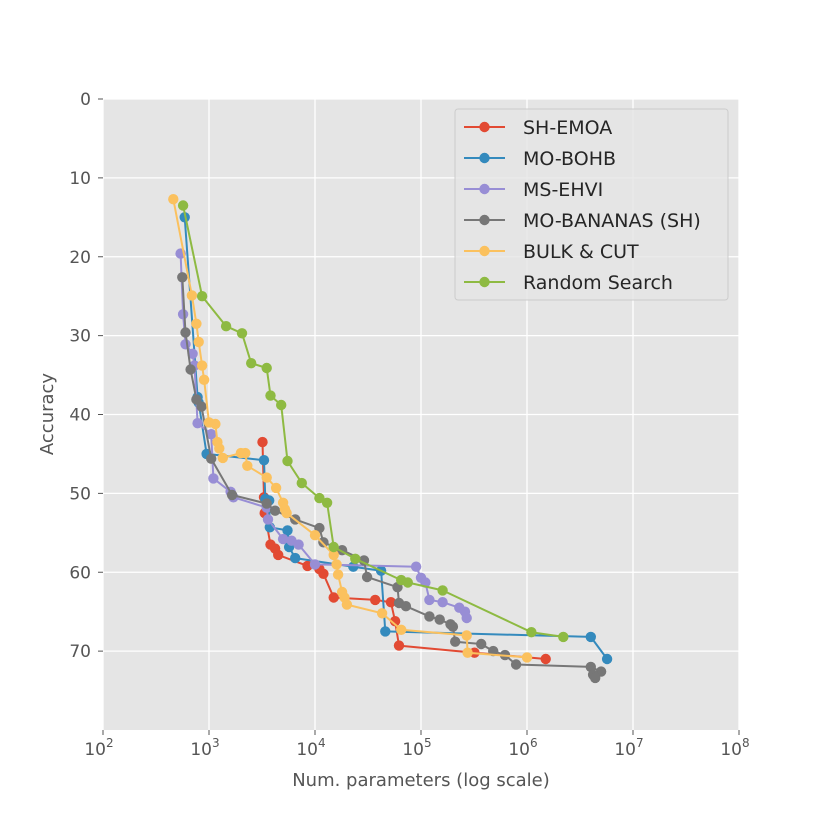 The height and width of the screenshot is (822, 822). What do you see at coordinates (80, 416) in the screenshot?
I see `y-tick-label: 40` at bounding box center [80, 416].